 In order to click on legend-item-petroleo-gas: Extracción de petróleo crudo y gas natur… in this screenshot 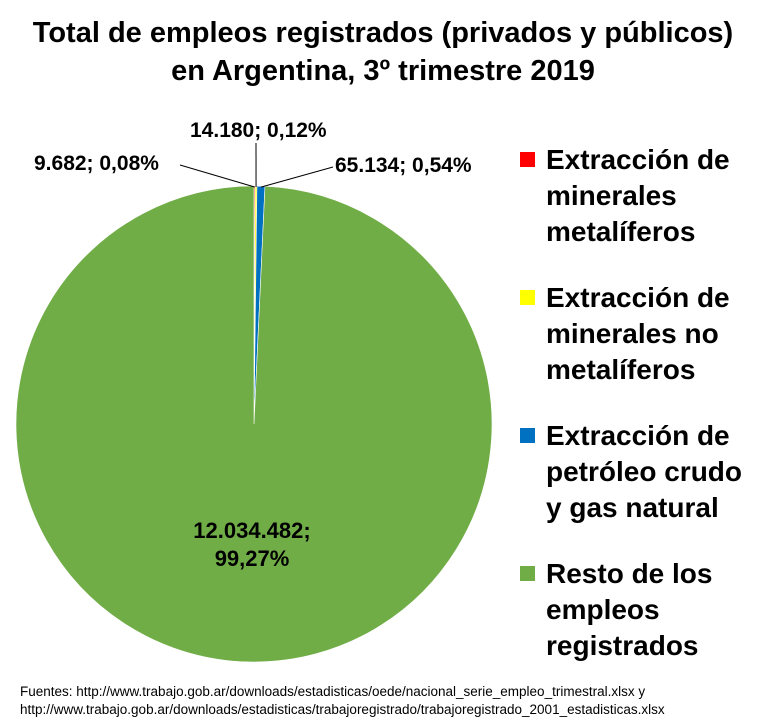, I will do `click(640, 472)`.